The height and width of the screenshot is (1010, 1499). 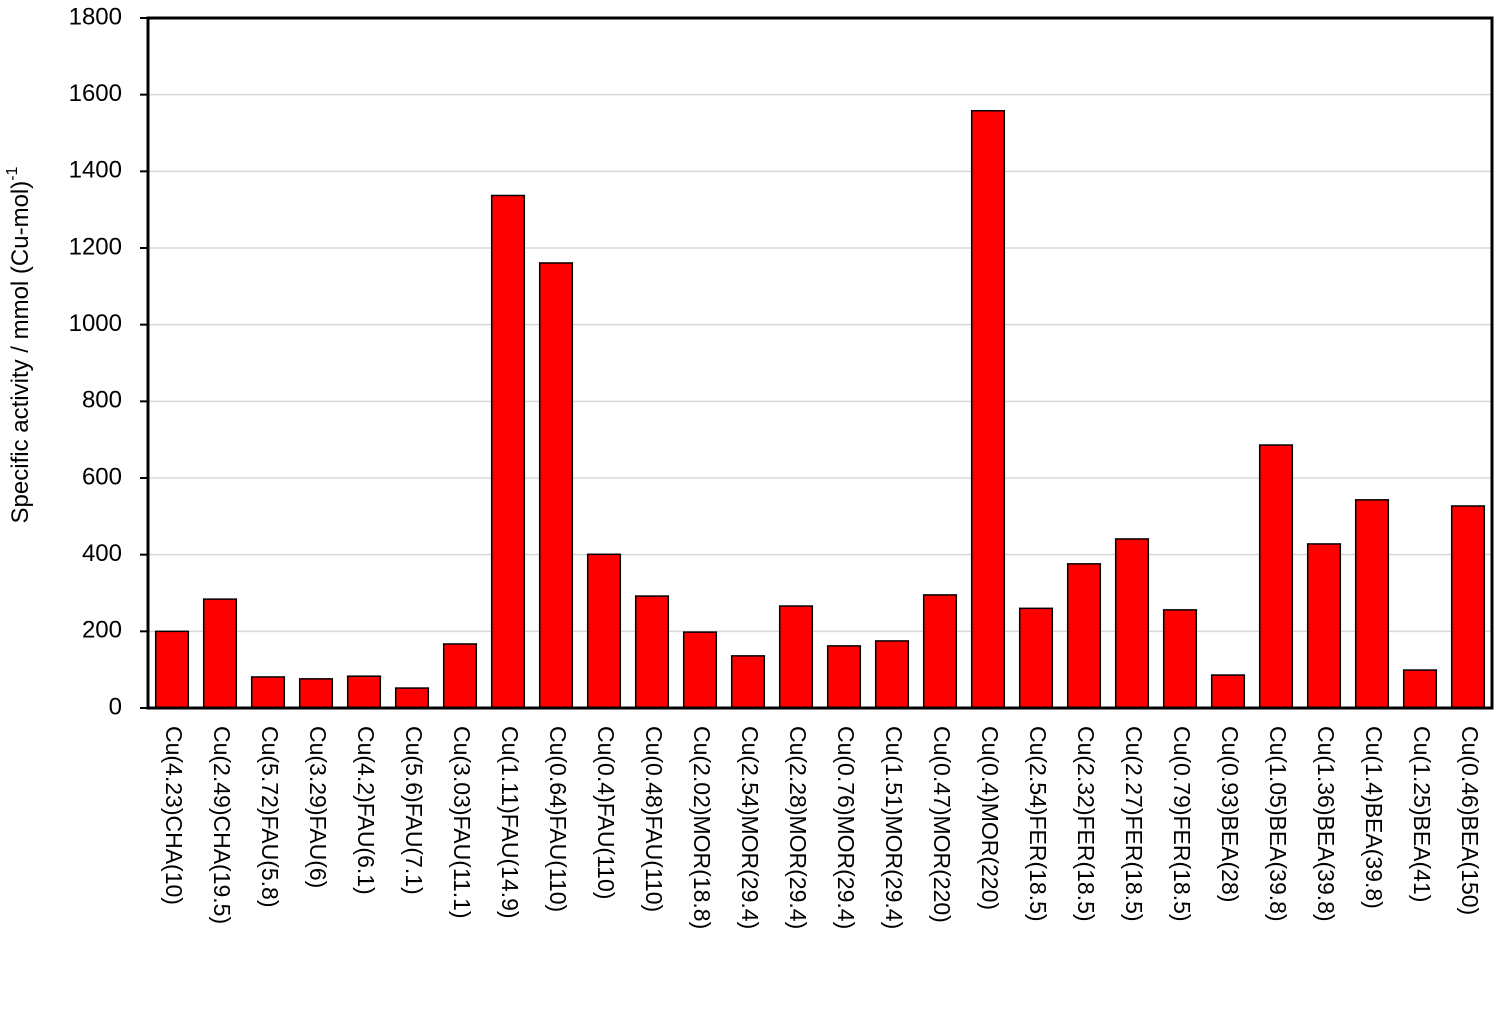 What do you see at coordinates (1086, 824) in the screenshot?
I see `x-tick-label: Cu(2.32)FER(18.5)` at bounding box center [1086, 824].